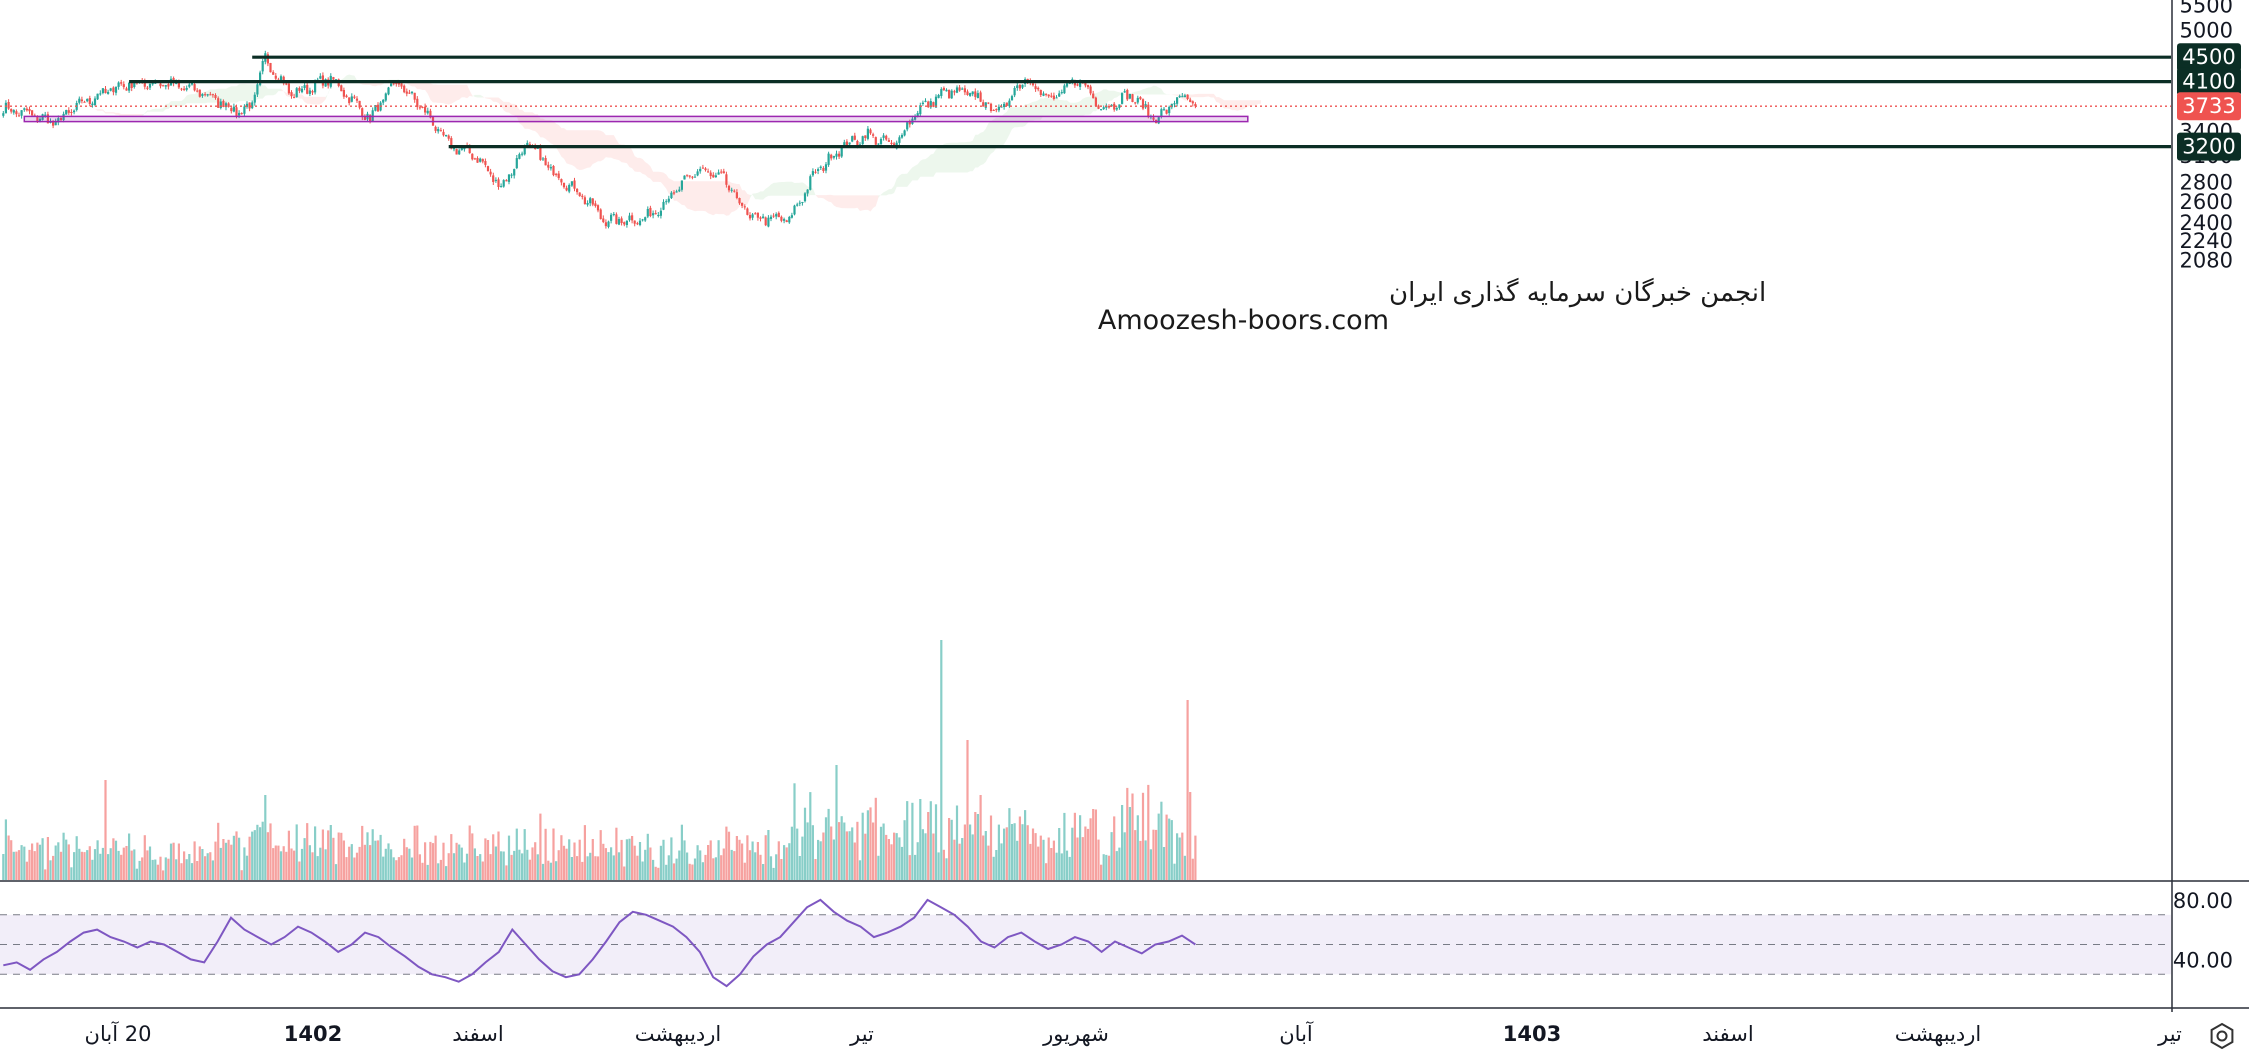 Image resolution: width=2249 pixels, height=1063 pixels. I want to click on cloud-bearish, so click(303, 96).